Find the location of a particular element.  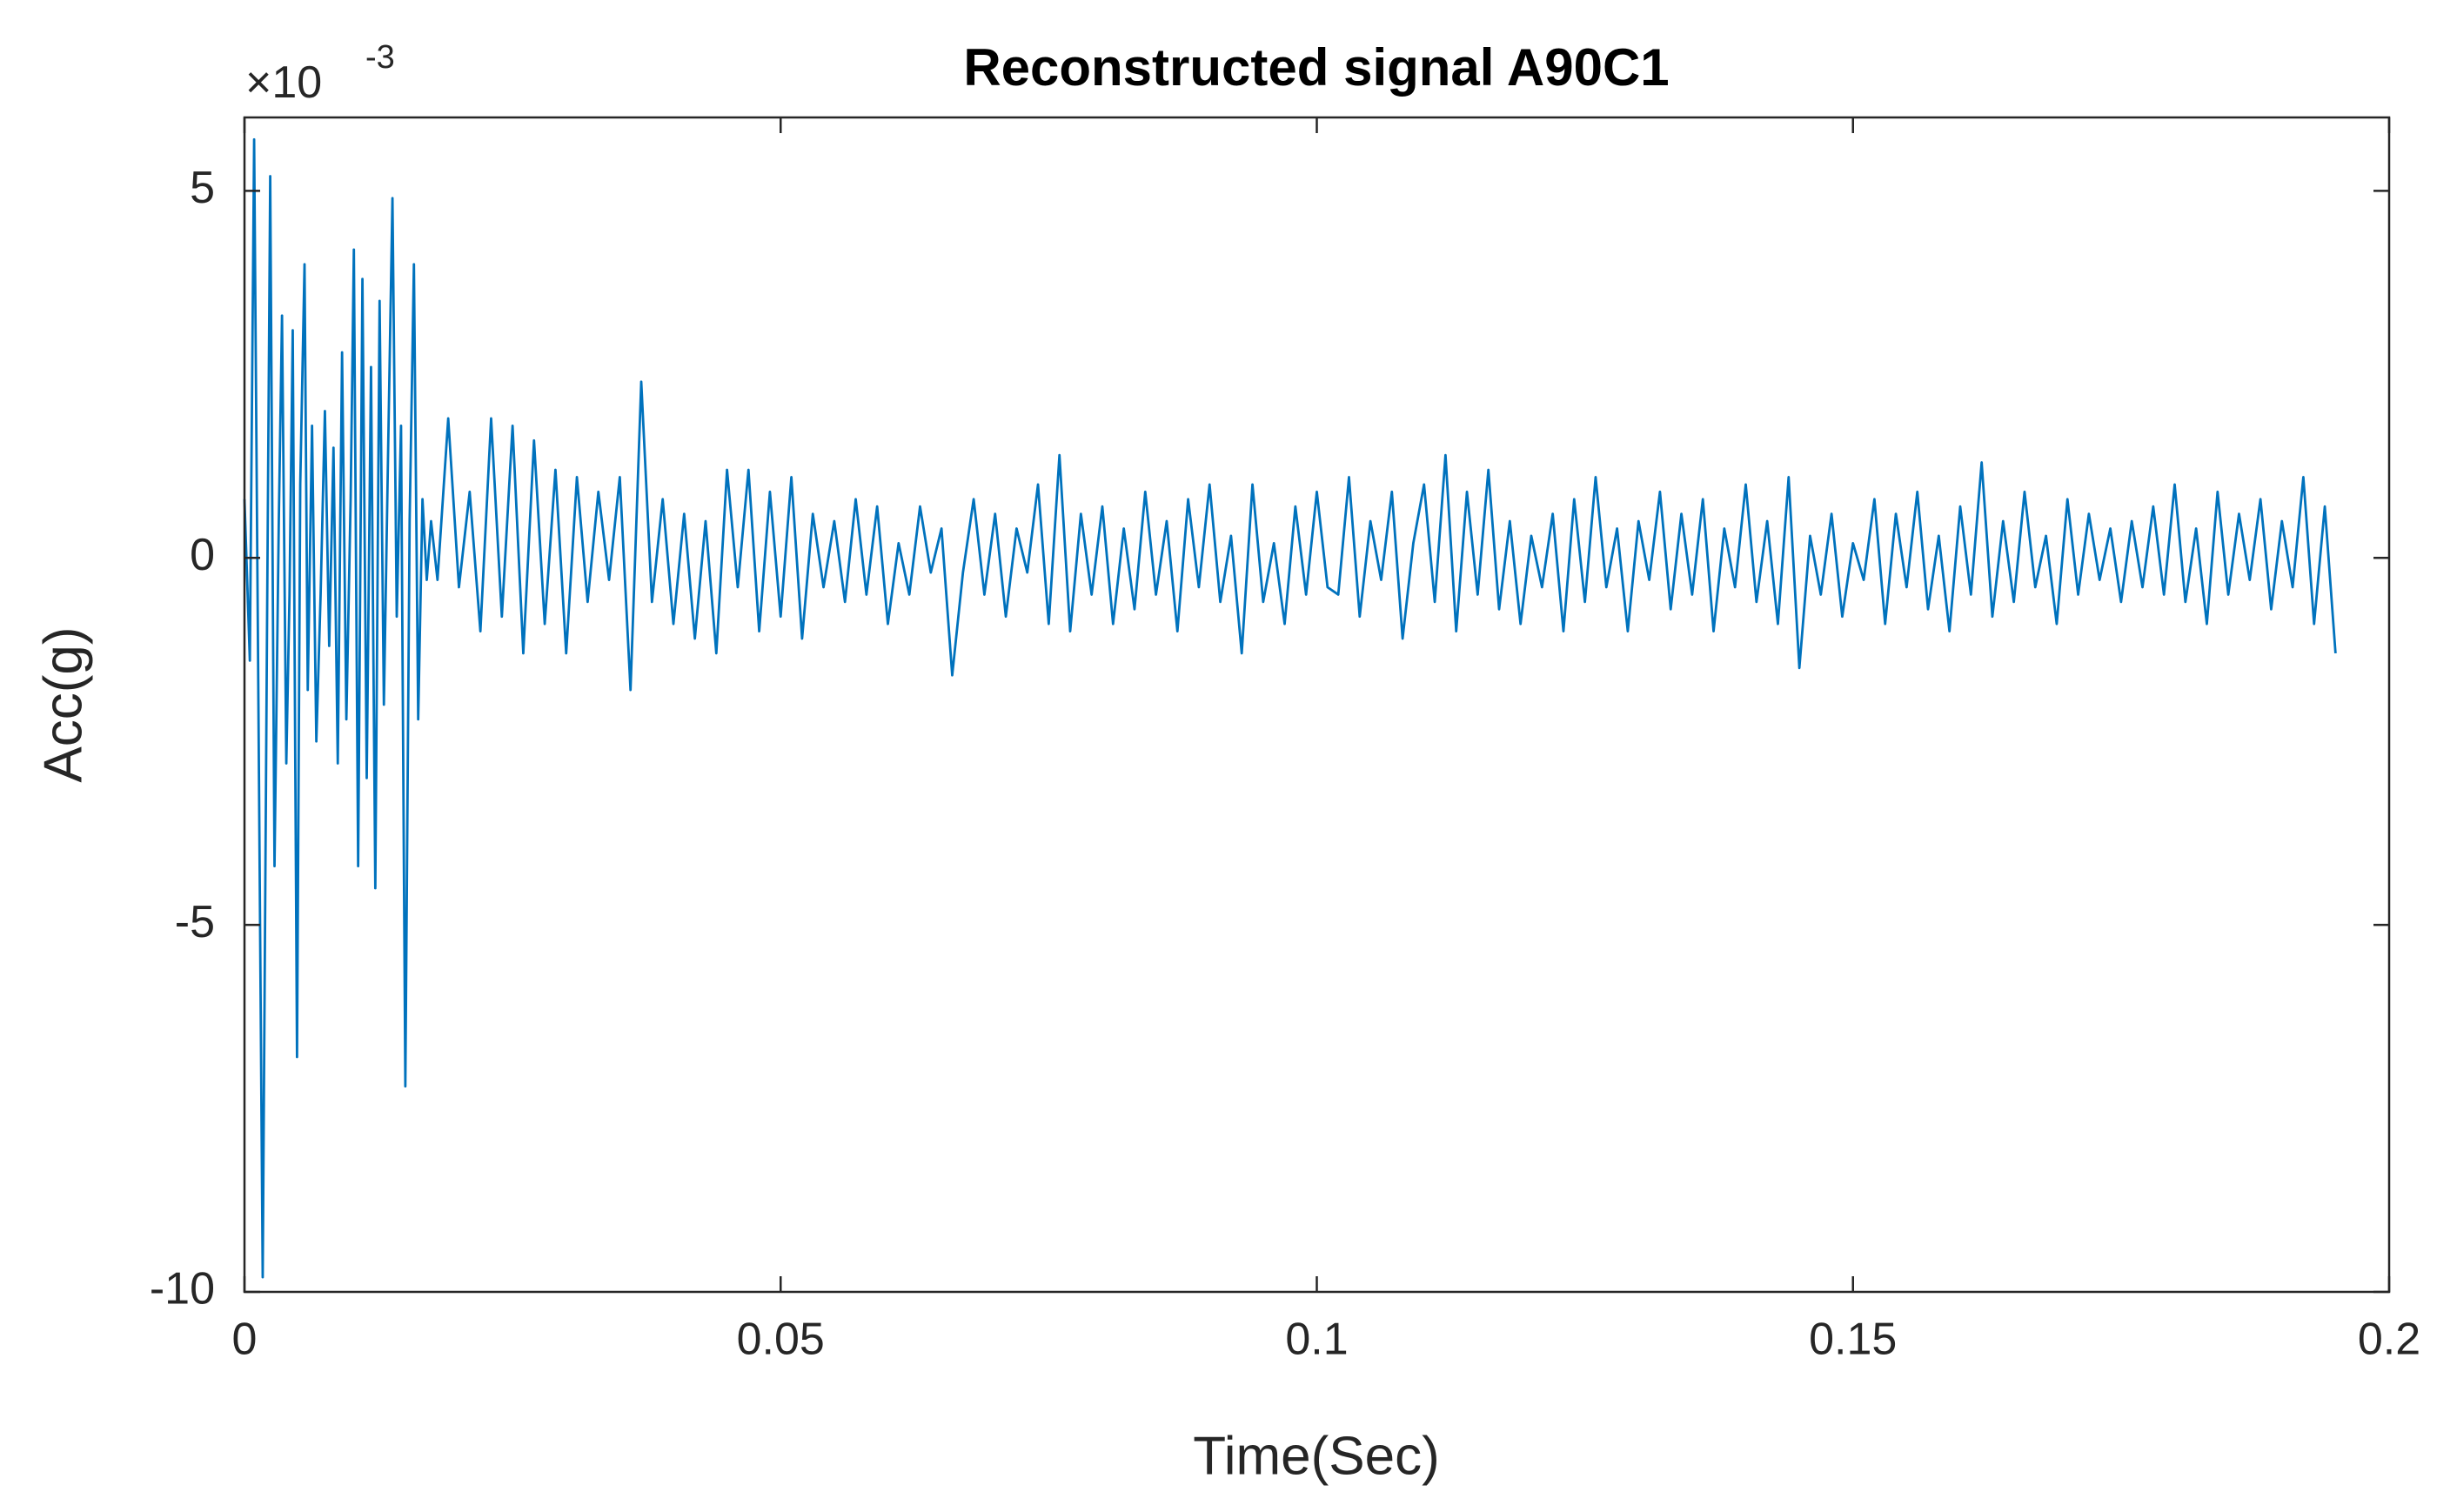

x-tick-label: 0 is located at coordinates (245, 1340).